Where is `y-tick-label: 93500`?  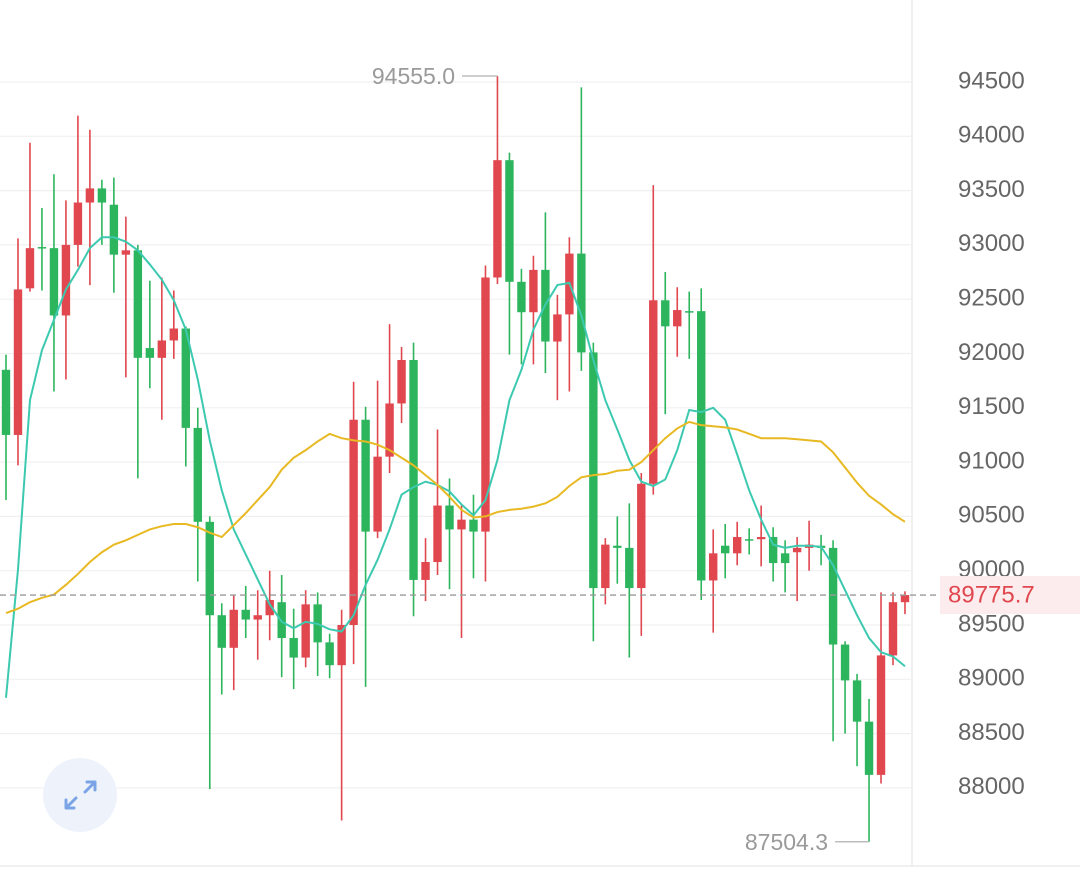
y-tick-label: 93500 is located at coordinates (991, 189).